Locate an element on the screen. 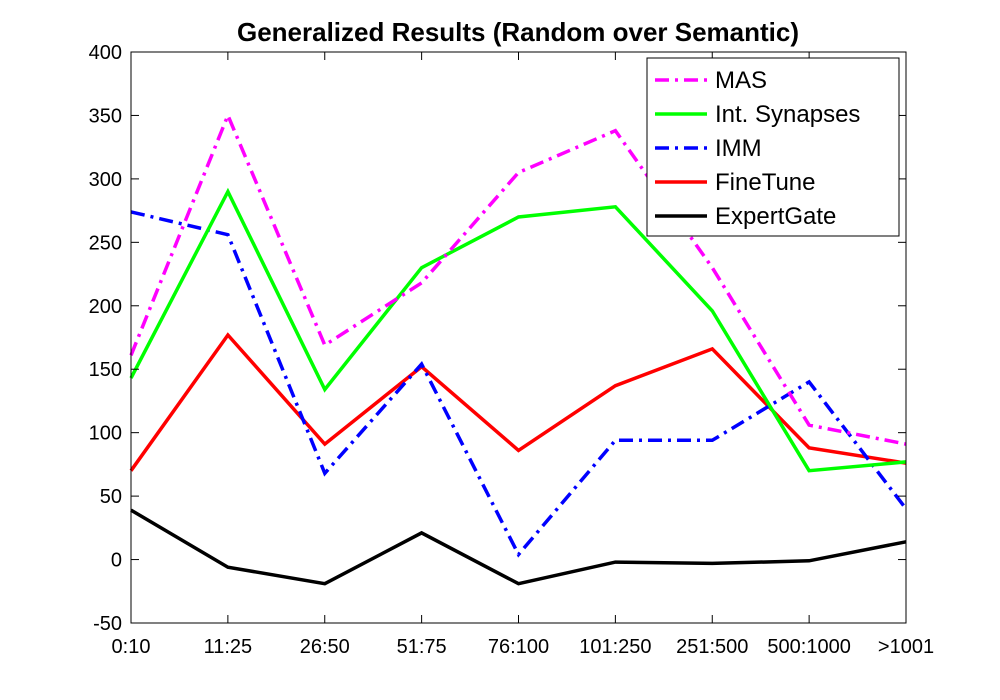 This screenshot has height=700, width=1000. legend-label-finetune: FineTune is located at coordinates (765, 182).